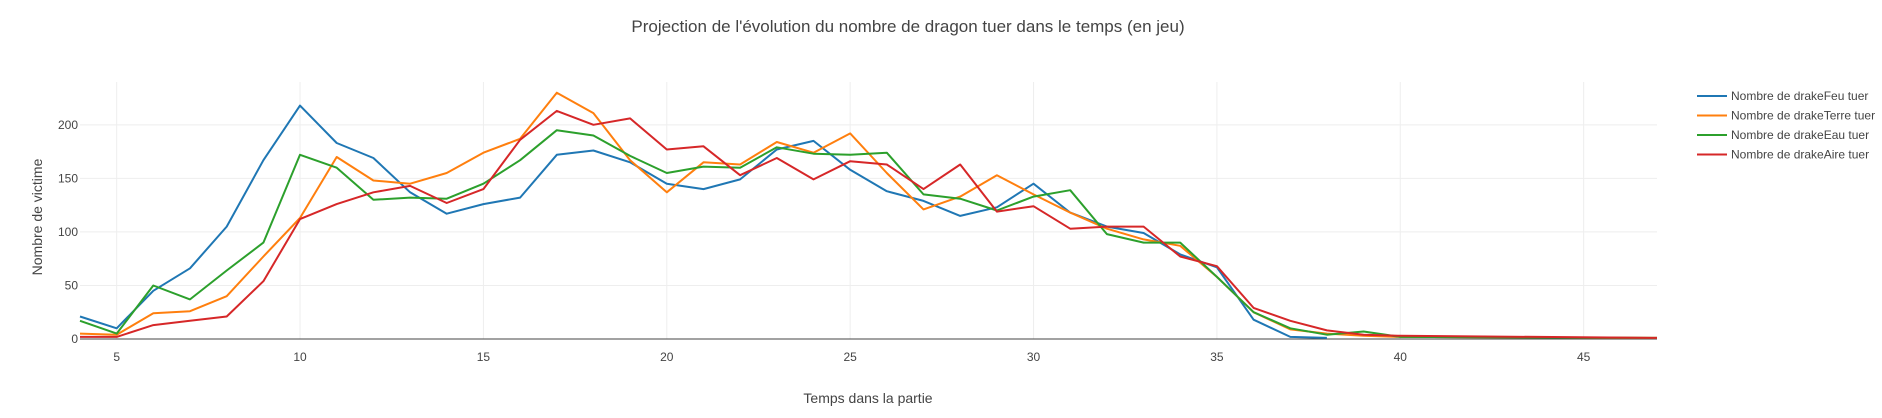 The height and width of the screenshot is (418, 1882). What do you see at coordinates (1799, 96) in the screenshot?
I see `legend-label: Nombre de drakeFeu tuer` at bounding box center [1799, 96].